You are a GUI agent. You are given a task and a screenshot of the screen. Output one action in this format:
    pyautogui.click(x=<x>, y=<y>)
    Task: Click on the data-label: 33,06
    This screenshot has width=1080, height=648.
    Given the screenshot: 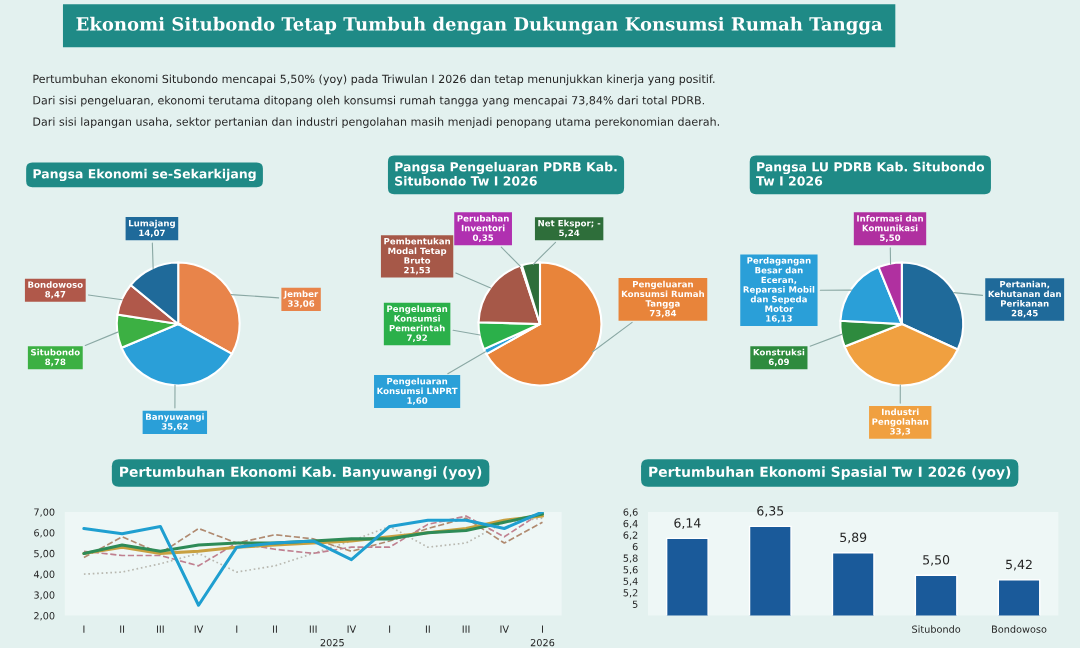 What is the action you would take?
    pyautogui.click(x=301, y=304)
    